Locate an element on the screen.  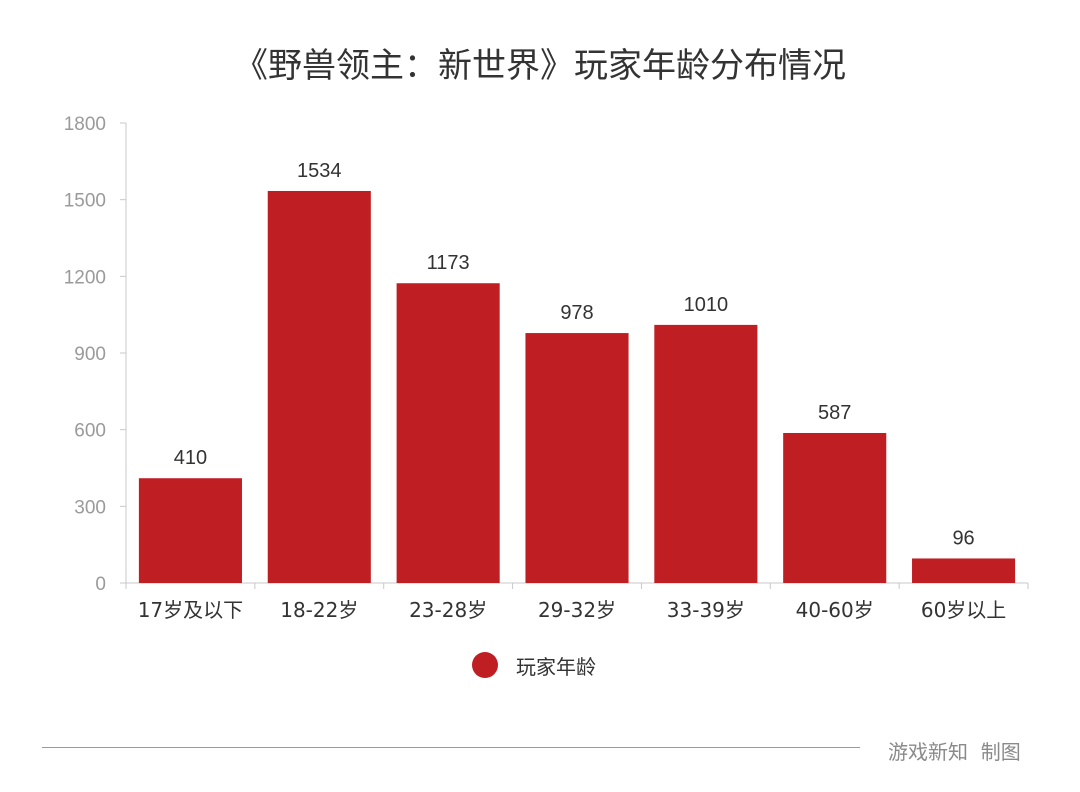
legend: 玩家年龄 is located at coordinates (534, 665).